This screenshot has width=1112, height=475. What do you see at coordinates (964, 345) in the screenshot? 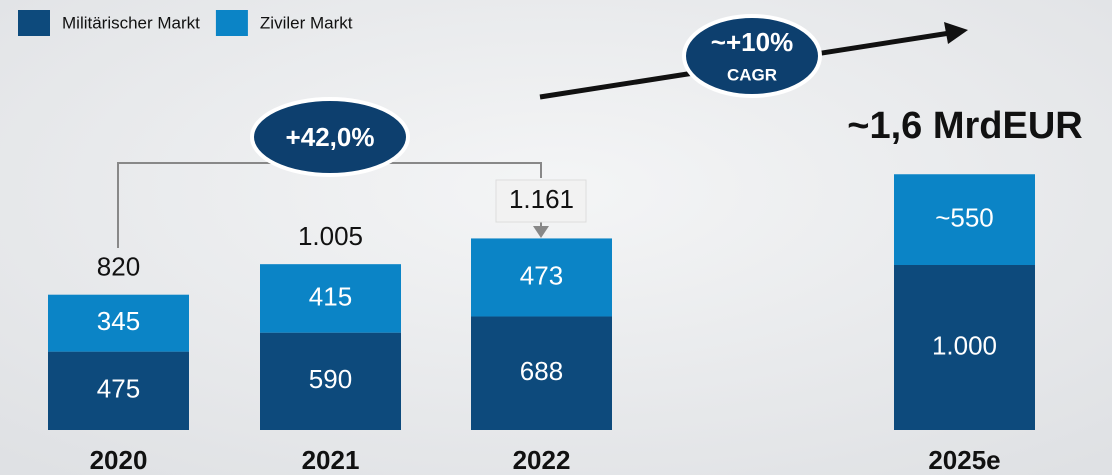
I see `segment-label: 1.000` at bounding box center [964, 345].